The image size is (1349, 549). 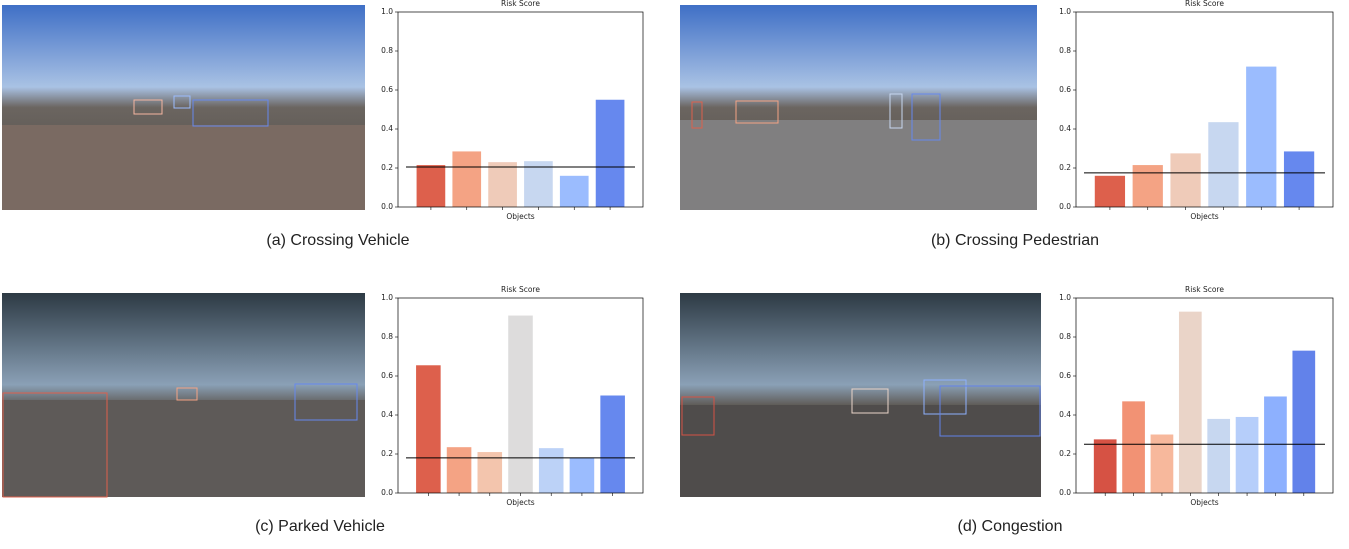 What do you see at coordinates (1010, 526) in the screenshot?
I see `caption: (d) Congestion` at bounding box center [1010, 526].